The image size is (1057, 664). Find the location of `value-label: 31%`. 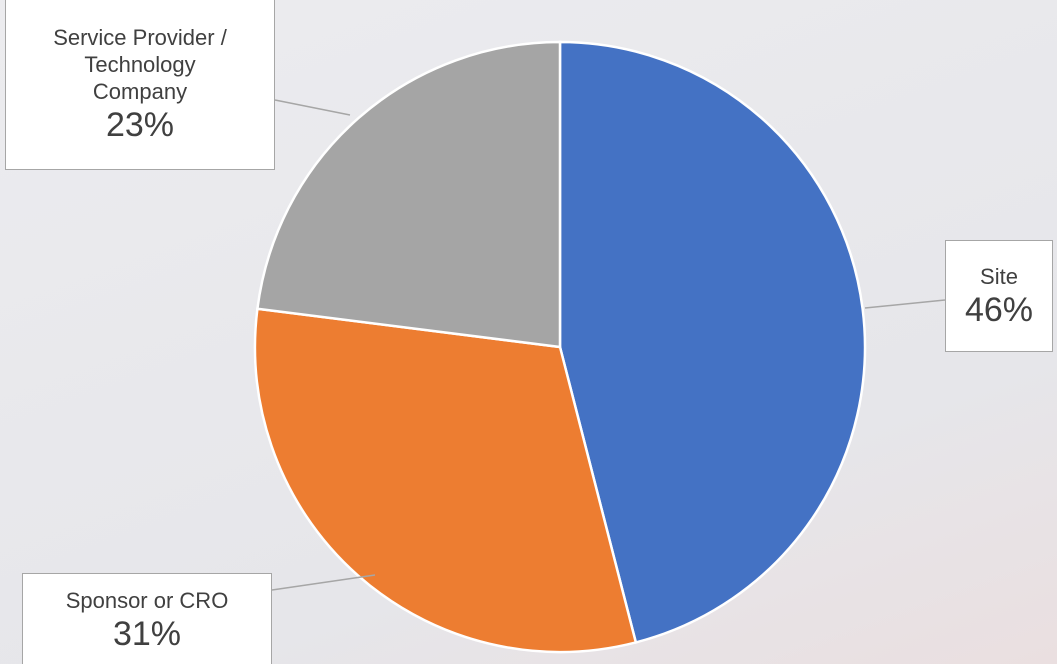

value-label: 31% is located at coordinates (147, 634).